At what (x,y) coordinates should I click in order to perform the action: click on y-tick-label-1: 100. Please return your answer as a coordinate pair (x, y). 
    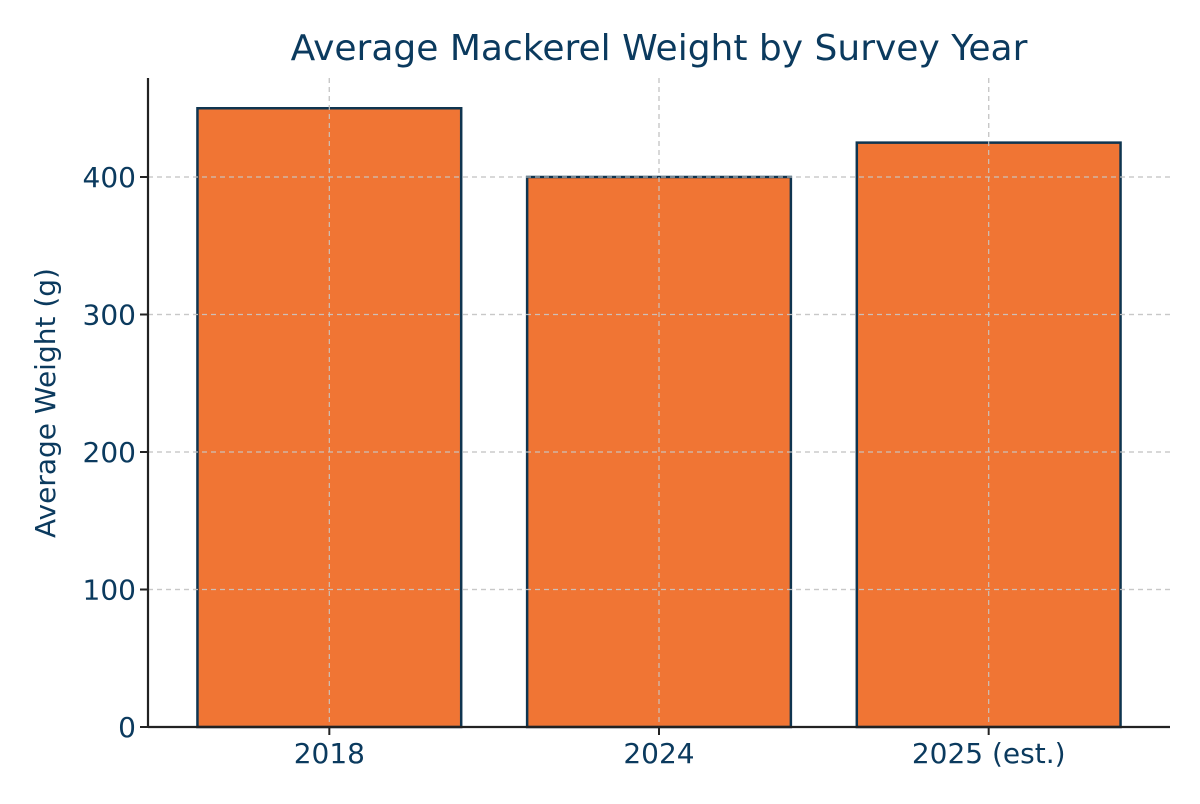
    Looking at the image, I should click on (109, 590).